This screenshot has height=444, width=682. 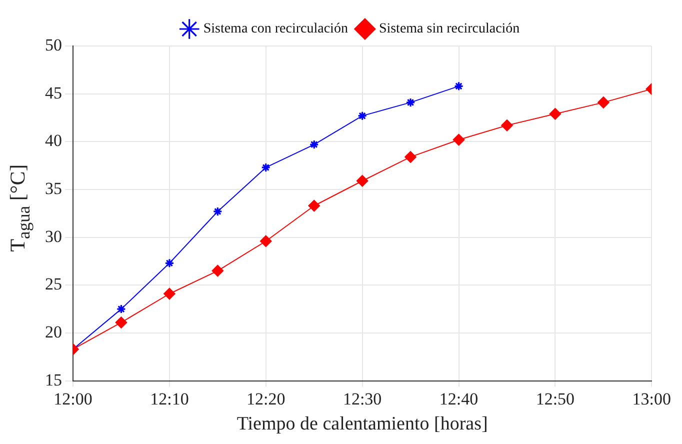 What do you see at coordinates (266, 398) in the screenshot?
I see `x-tick-label: 12:20` at bounding box center [266, 398].